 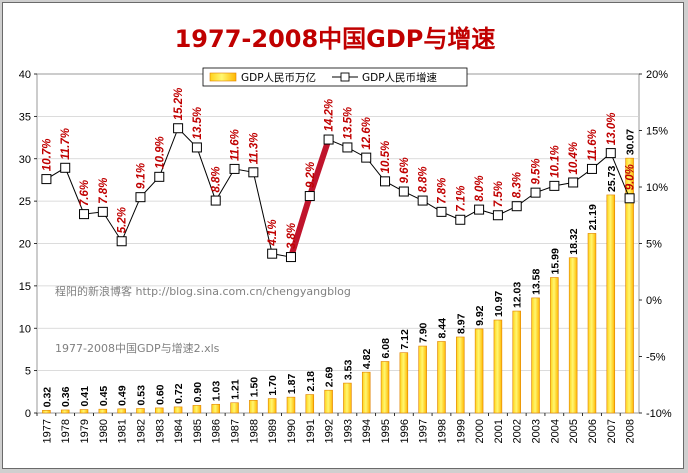 I want to click on growth-label: 13.0%, so click(x=612, y=128).